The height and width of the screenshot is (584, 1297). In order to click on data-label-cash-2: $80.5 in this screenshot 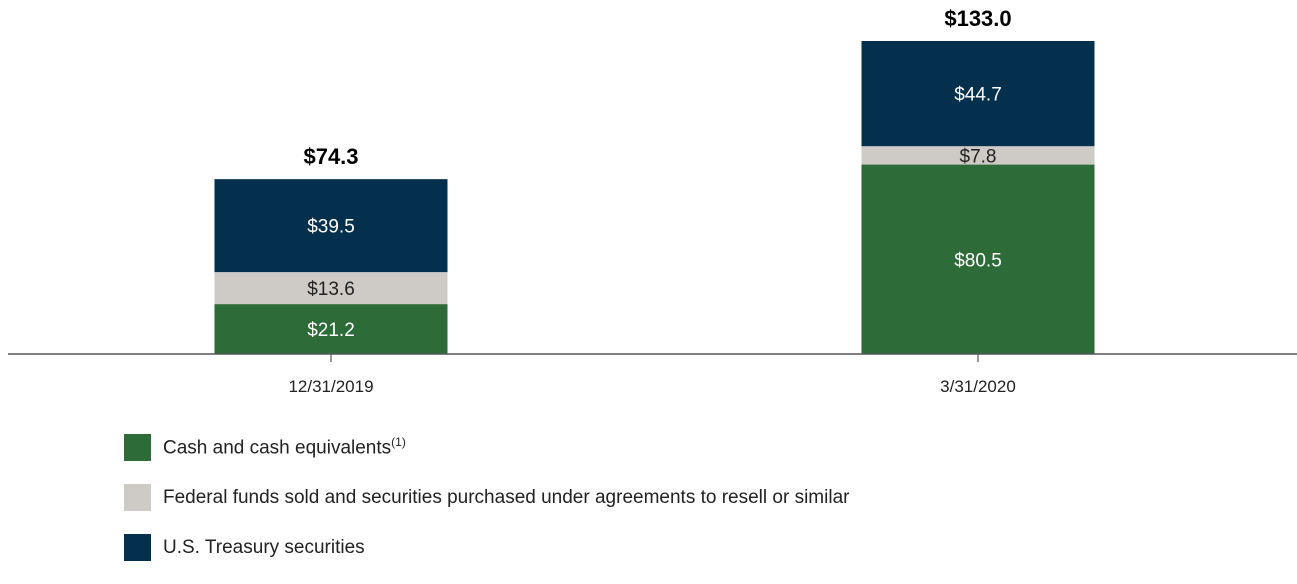, I will do `click(978, 260)`.